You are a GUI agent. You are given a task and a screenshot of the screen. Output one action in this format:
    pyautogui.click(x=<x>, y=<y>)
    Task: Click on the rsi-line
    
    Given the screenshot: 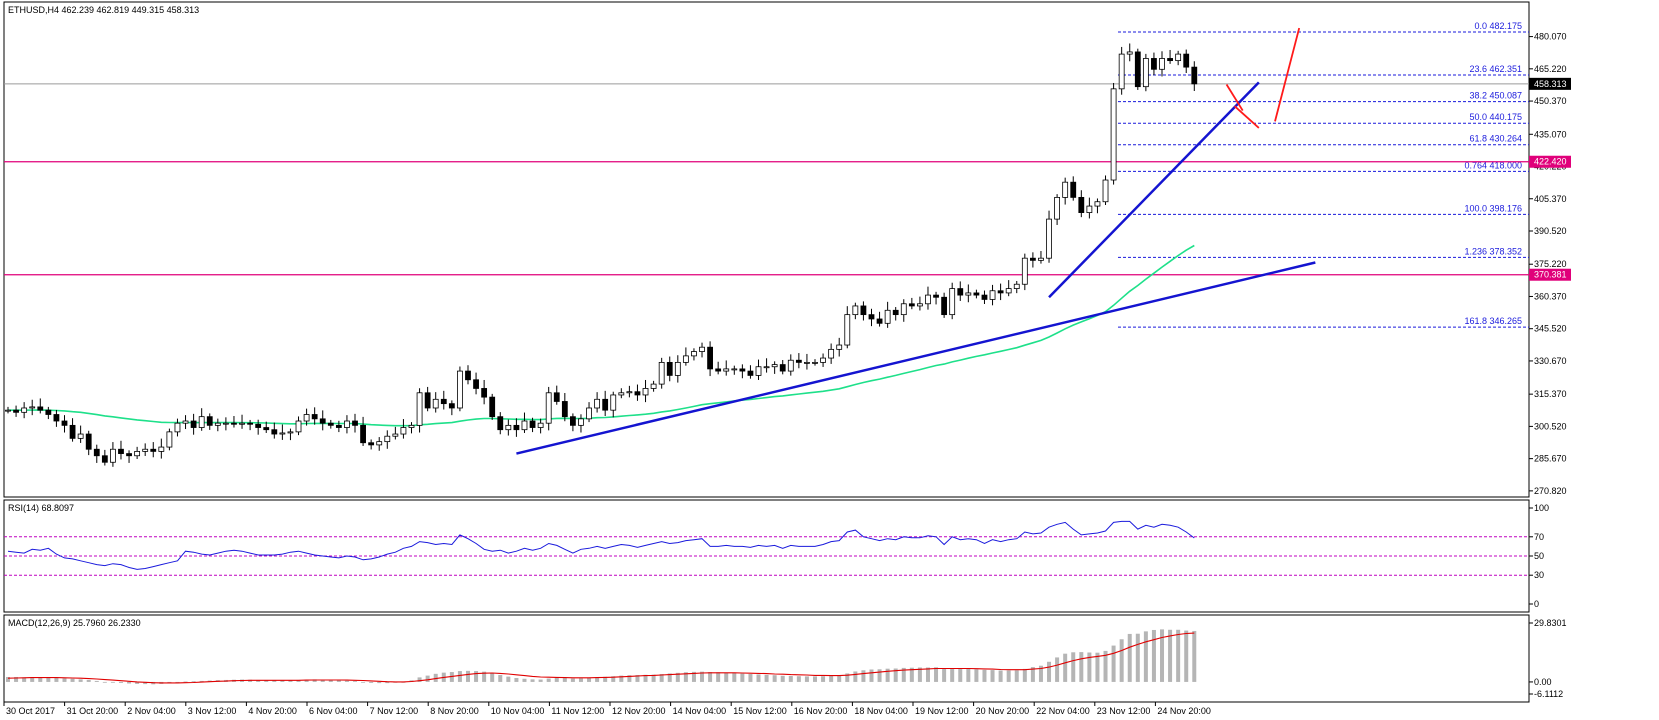 What is the action you would take?
    pyautogui.click(x=601, y=545)
    